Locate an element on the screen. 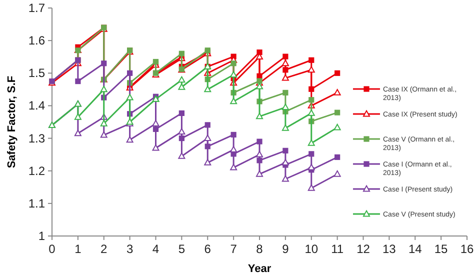 Image resolution: width=474 pixels, height=279 pixels. x-tick-label: 1 is located at coordinates (78, 249).